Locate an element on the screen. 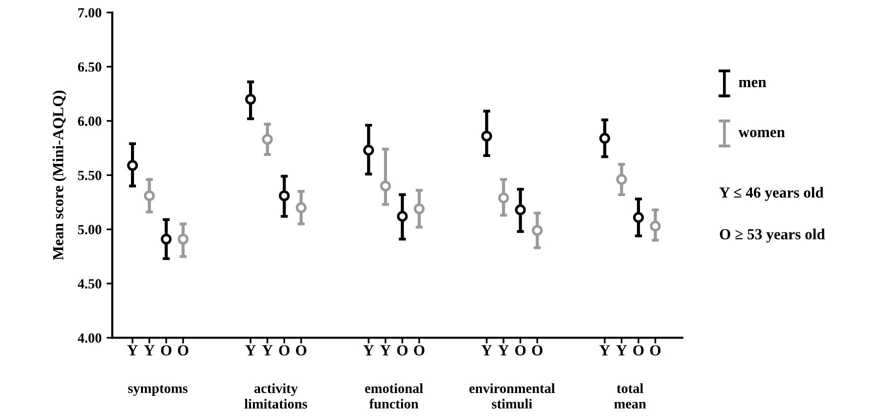  legend-label: women is located at coordinates (761, 134).